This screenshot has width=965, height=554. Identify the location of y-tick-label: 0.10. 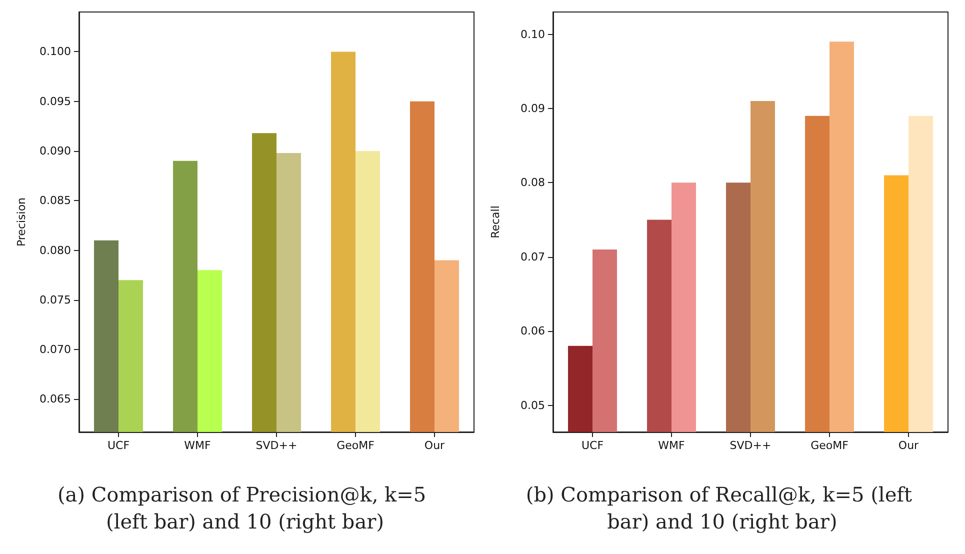
(532, 34).